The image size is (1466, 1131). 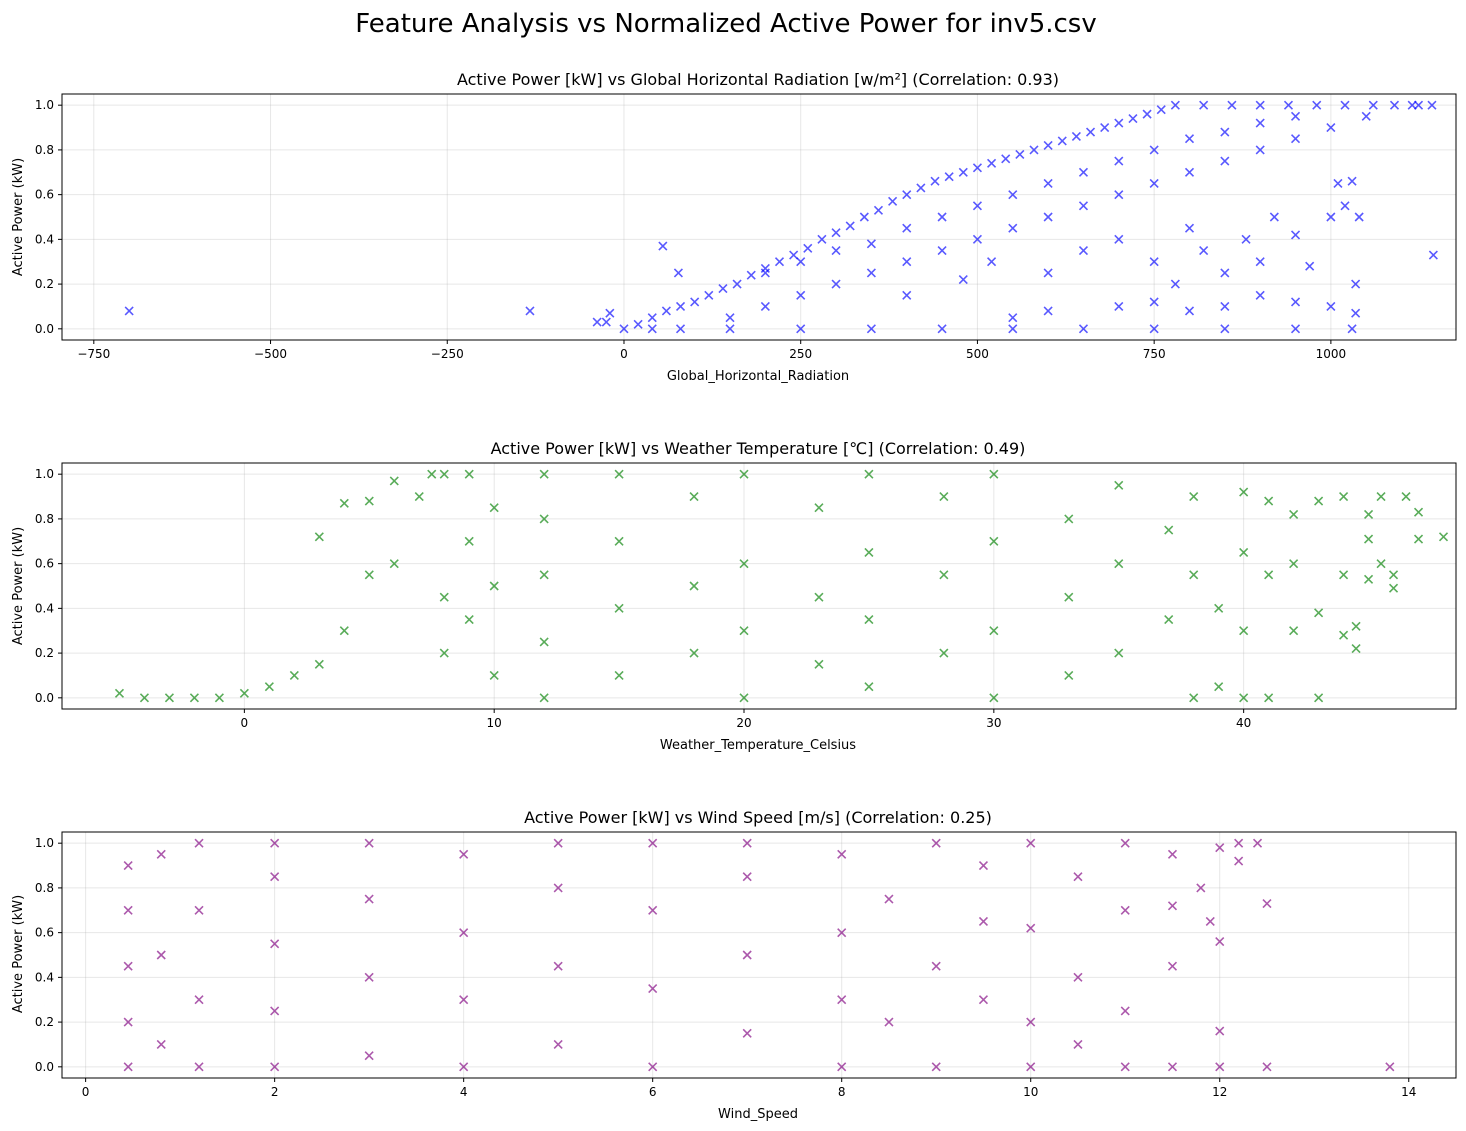 I want to click on radiation-x-tick-label: 250, so click(x=800, y=354).